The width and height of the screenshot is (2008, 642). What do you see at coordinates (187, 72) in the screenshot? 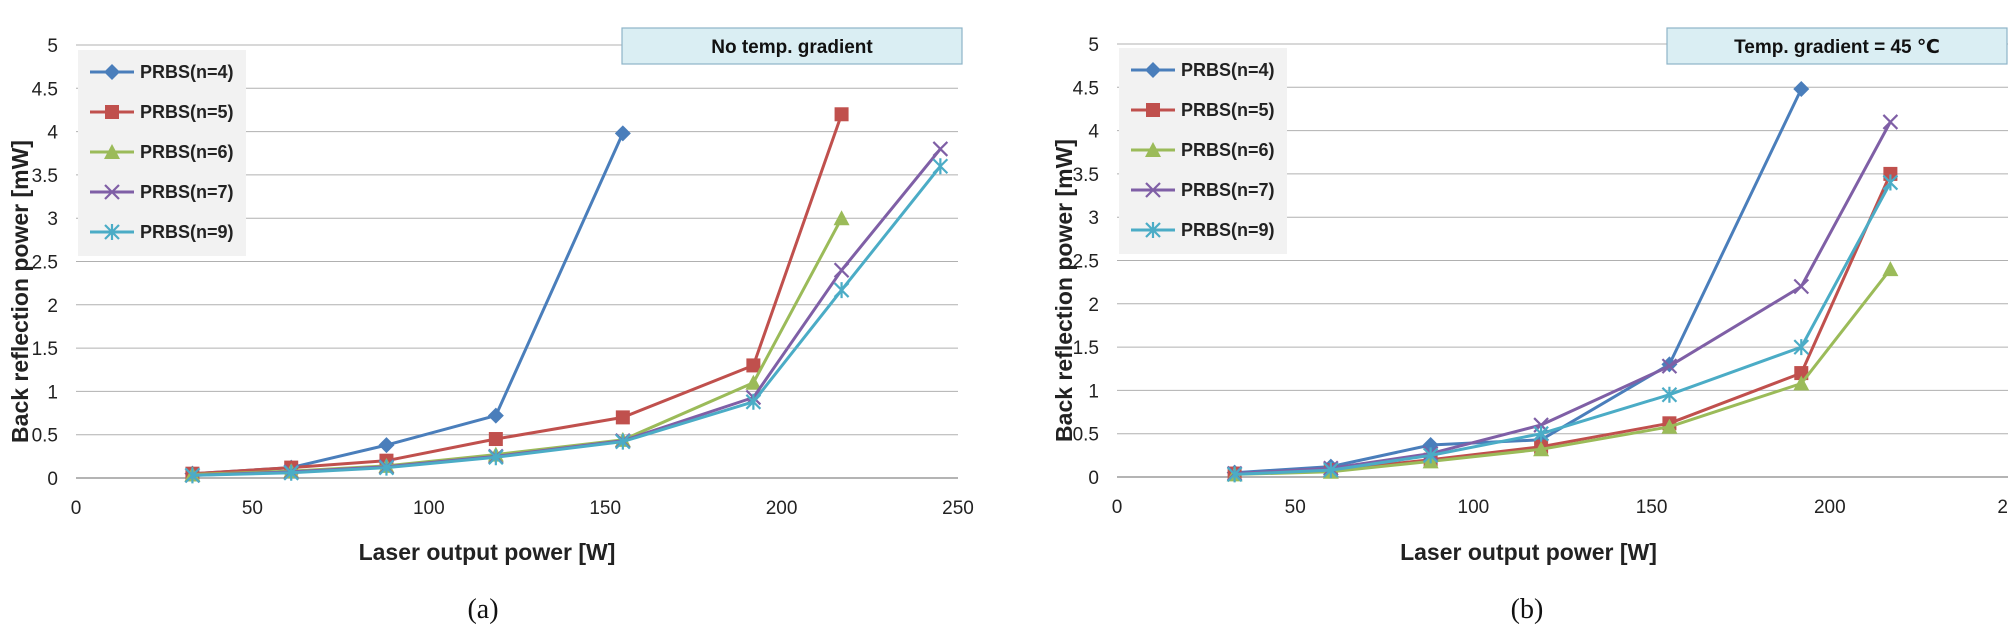
I see `legend-label: PRBS(n=4)` at bounding box center [187, 72].